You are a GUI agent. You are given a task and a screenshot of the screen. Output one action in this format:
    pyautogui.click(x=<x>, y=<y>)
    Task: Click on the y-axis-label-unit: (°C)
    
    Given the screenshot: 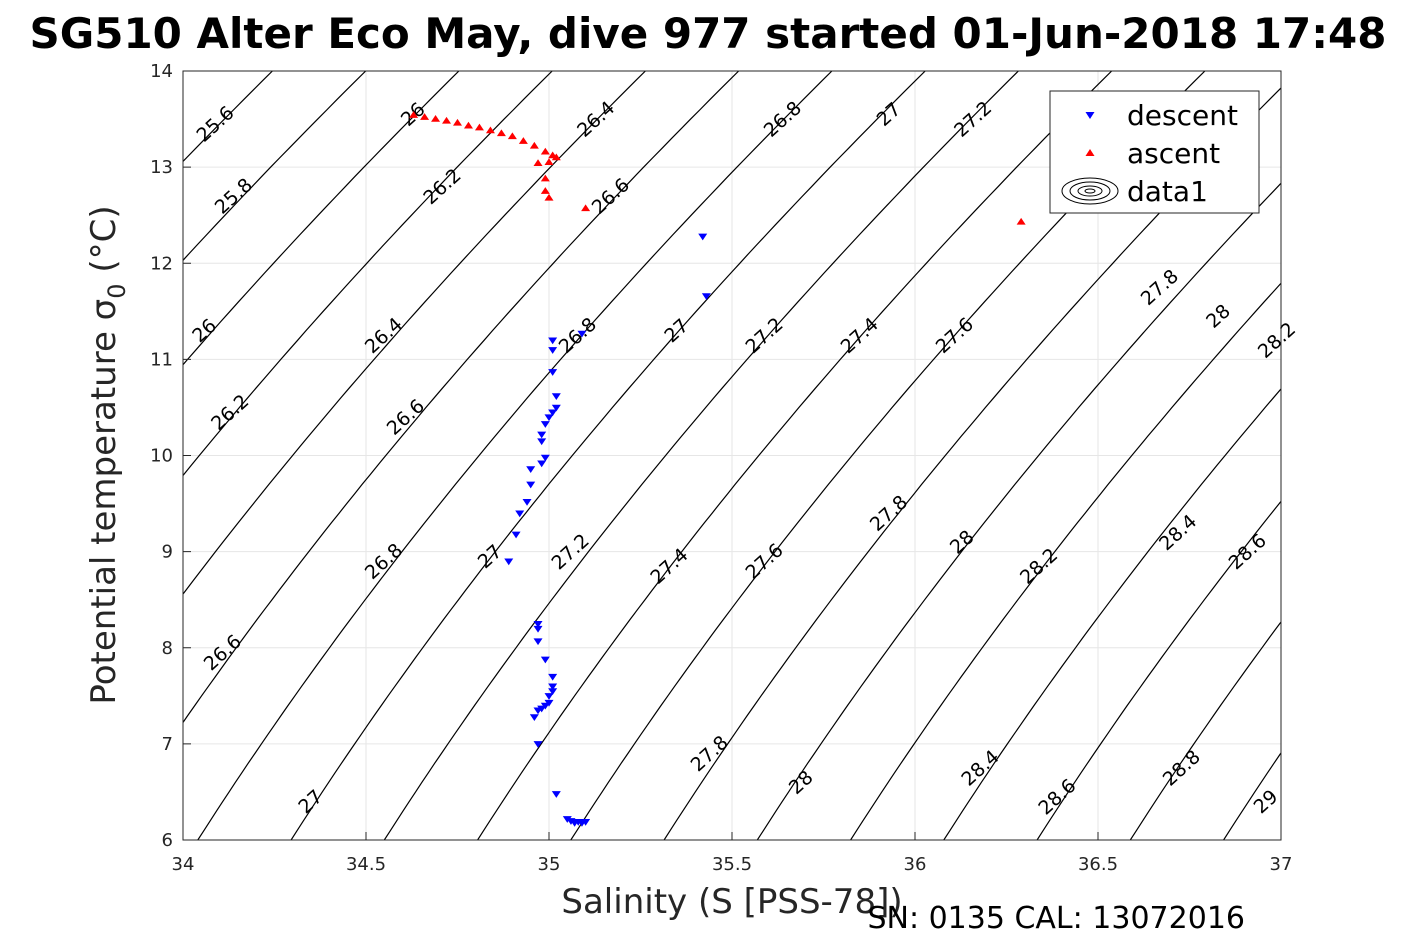 What is the action you would take?
    pyautogui.click(x=104, y=244)
    